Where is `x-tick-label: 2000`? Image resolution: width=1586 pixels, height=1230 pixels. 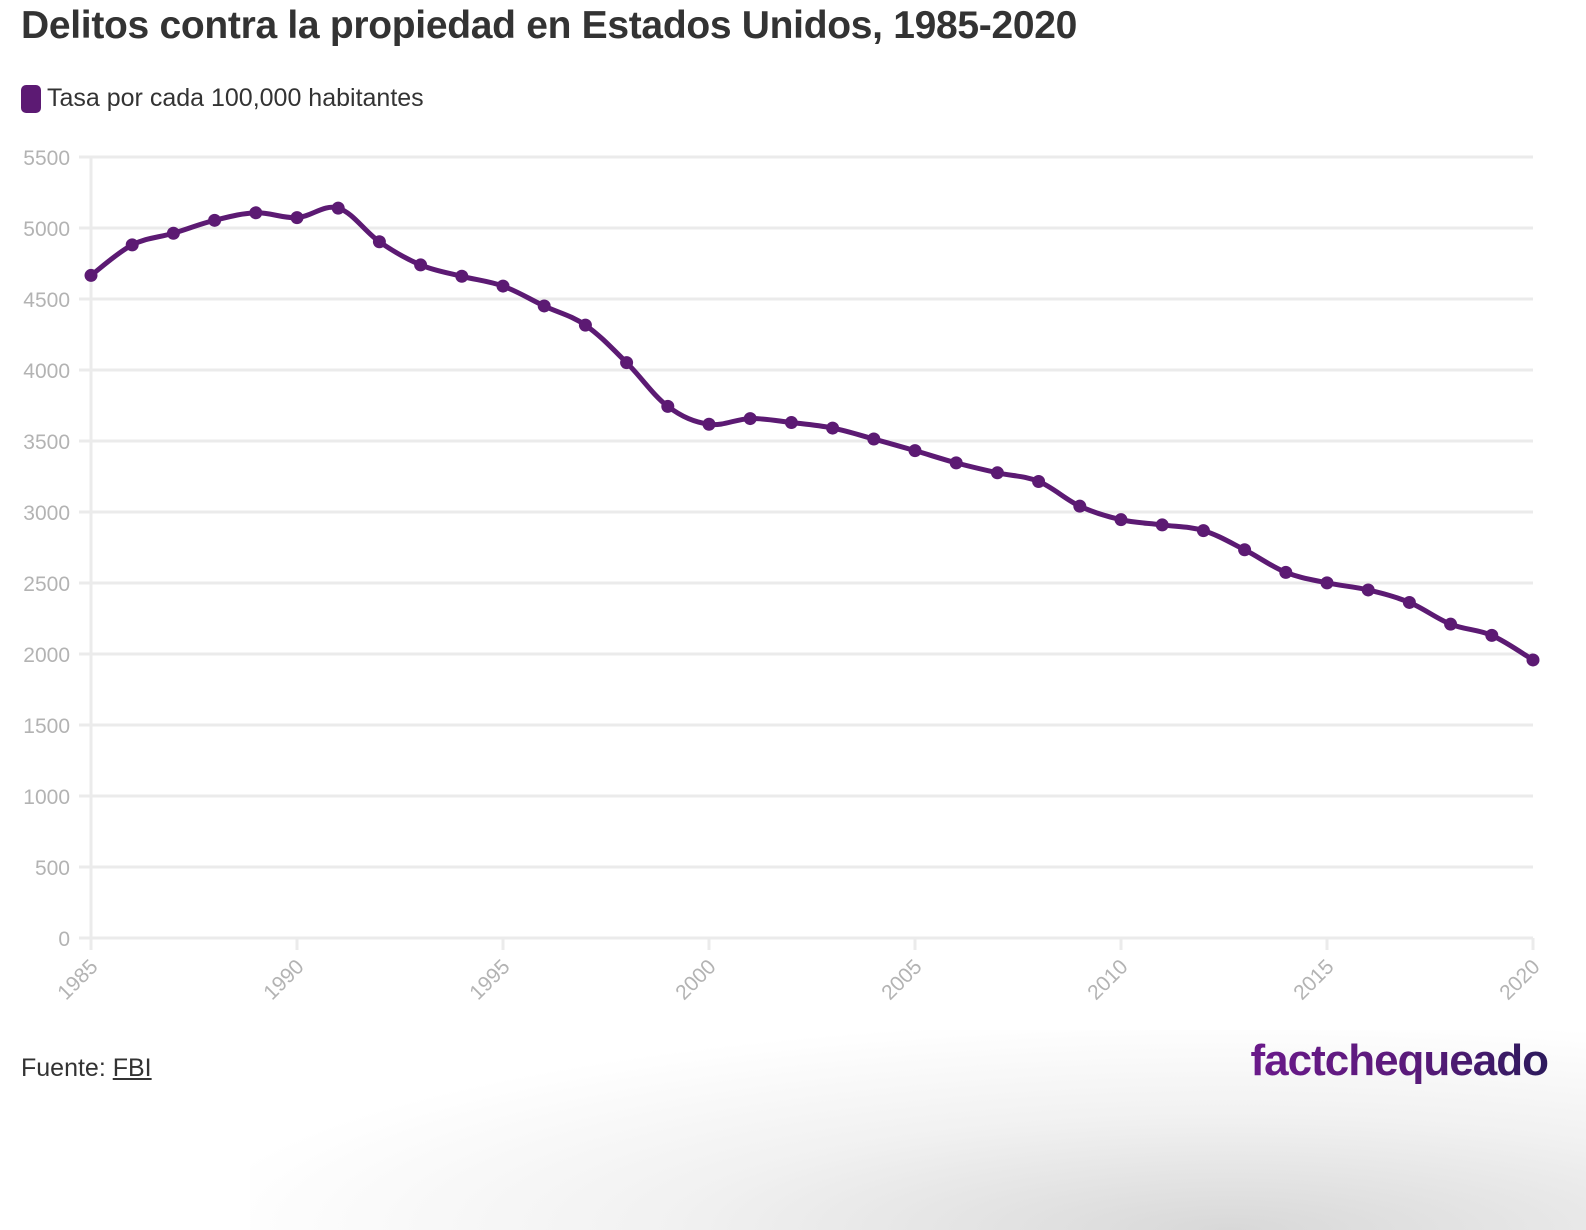 x-tick-label: 2000 is located at coordinates (695, 979).